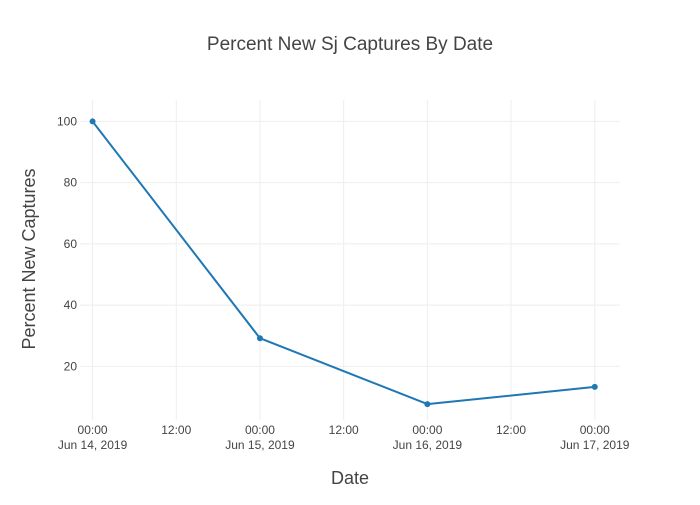 This screenshot has width=700, height=505. What do you see at coordinates (67, 121) in the screenshot?
I see `y-tick-label: 100` at bounding box center [67, 121].